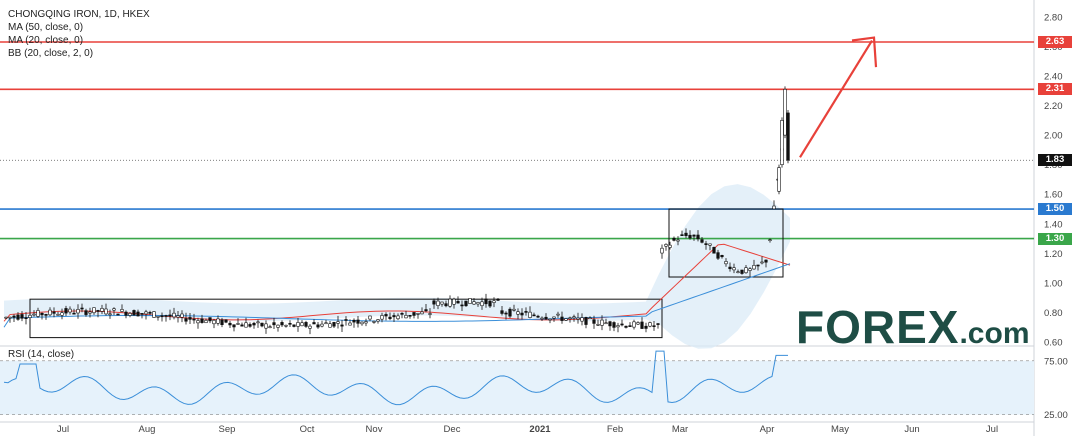 The width and height of the screenshot is (1080, 436). I want to click on y-tick-label-7: 1.40, so click(1053, 224).